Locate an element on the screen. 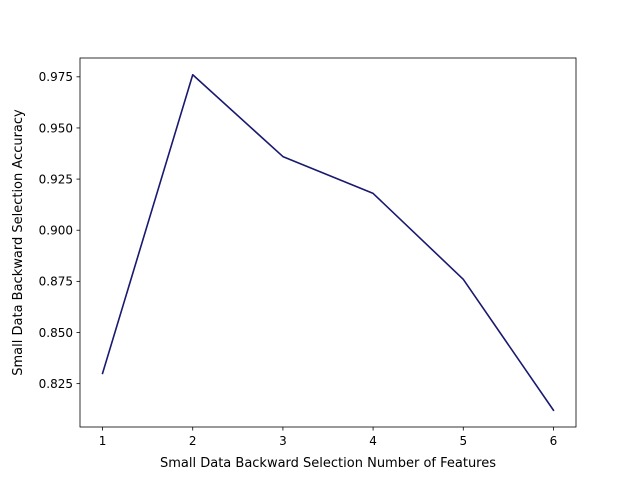 This screenshot has width=640, height=485. x-tick-label: 2 is located at coordinates (193, 441).